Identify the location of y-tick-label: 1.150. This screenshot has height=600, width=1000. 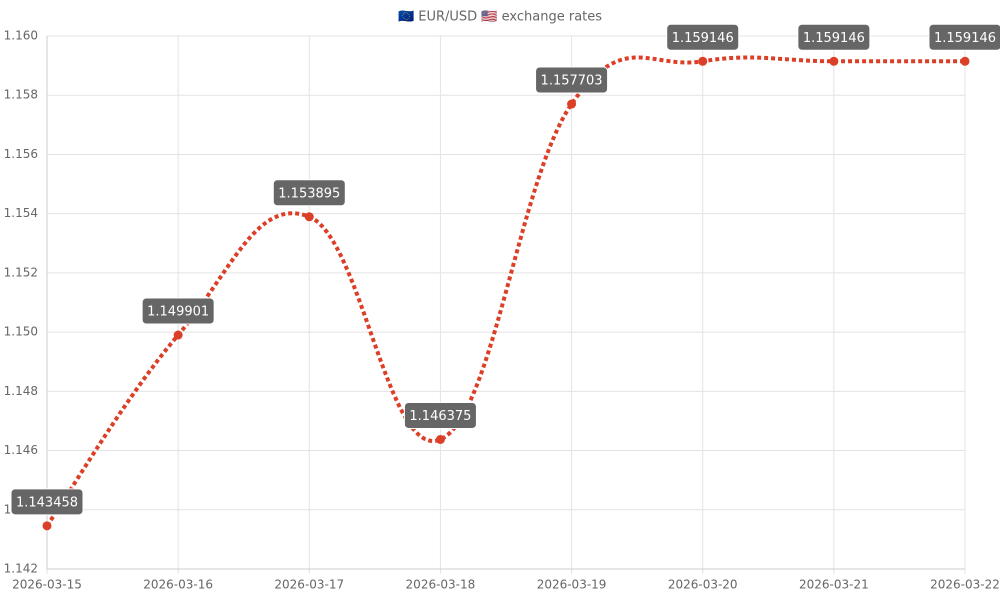
(21, 332).